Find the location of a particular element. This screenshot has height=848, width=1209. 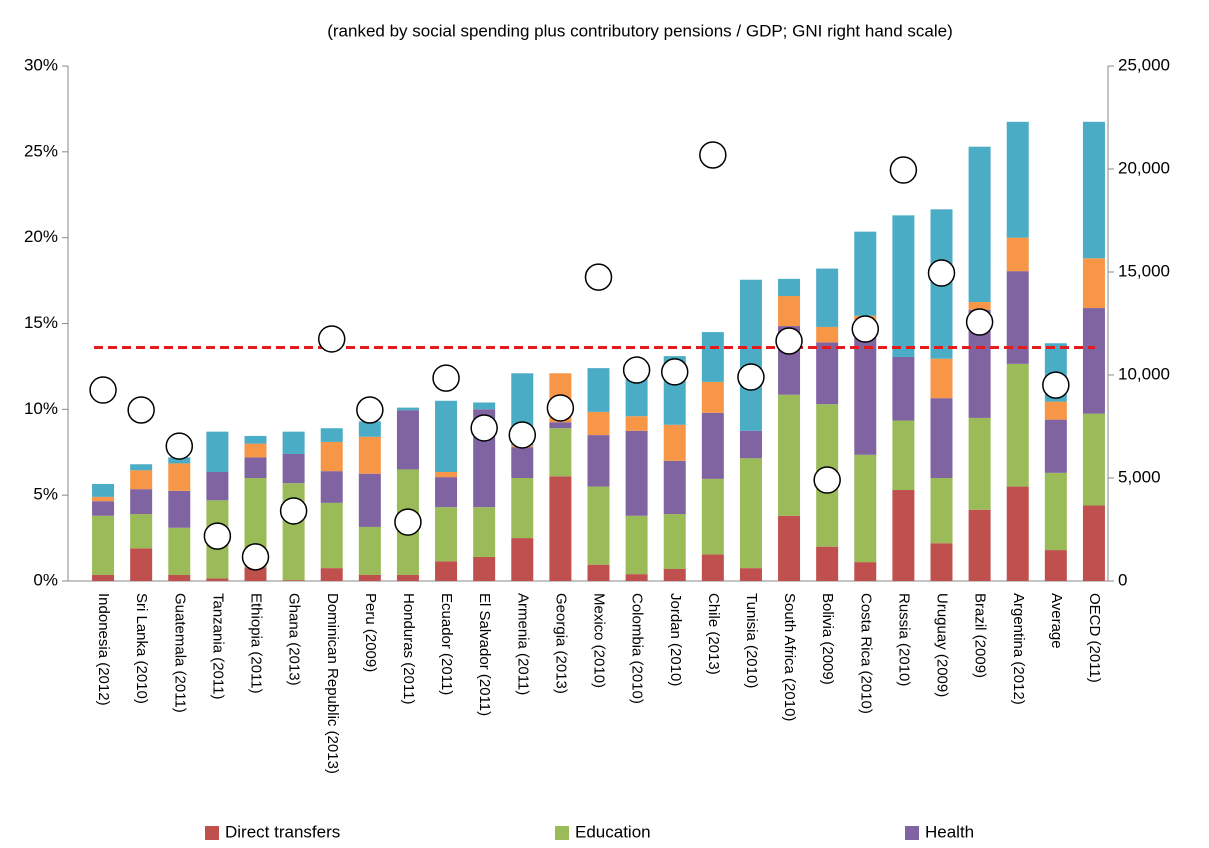

x-tick-label: Ecuador (2011) is located at coordinates (446, 644).